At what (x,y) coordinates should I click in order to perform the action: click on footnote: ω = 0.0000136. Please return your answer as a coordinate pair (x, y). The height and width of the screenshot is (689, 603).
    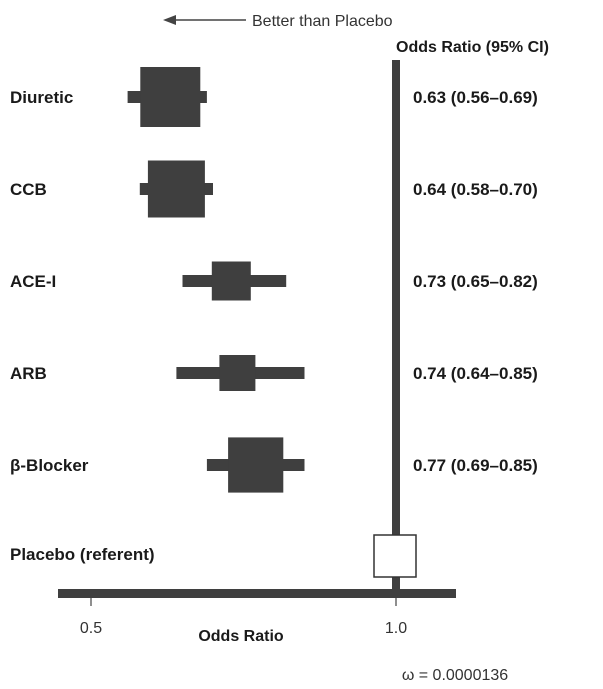
    Looking at the image, I should click on (455, 675).